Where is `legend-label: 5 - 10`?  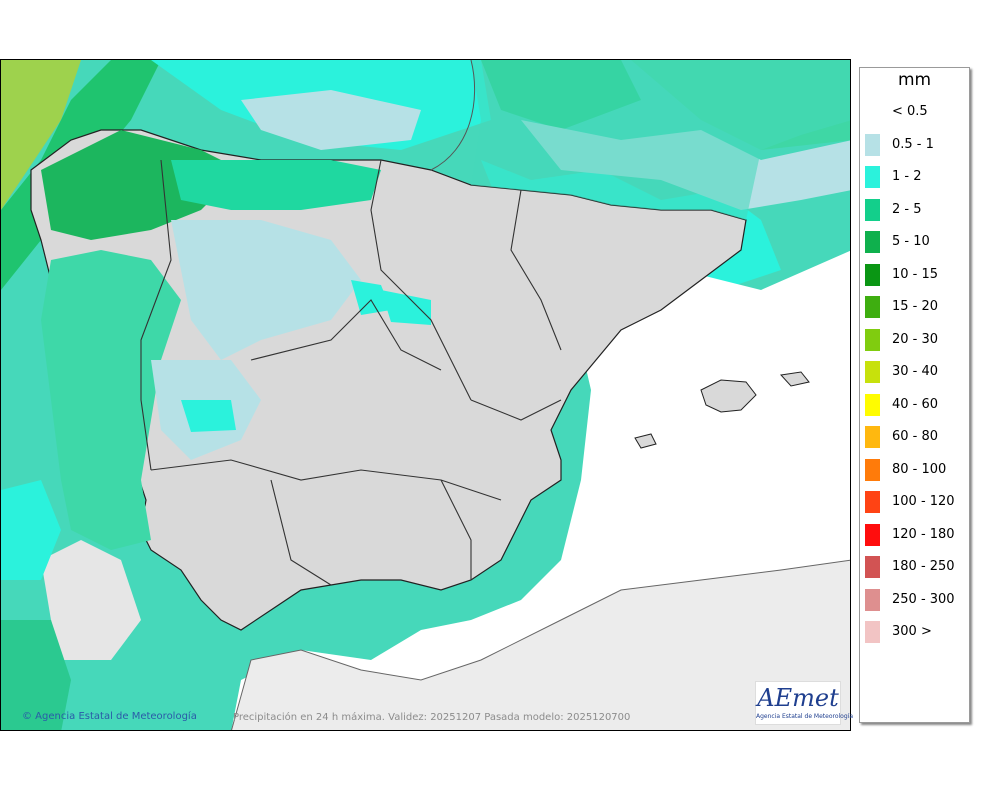
legend-label: 5 - 10 is located at coordinates (911, 241).